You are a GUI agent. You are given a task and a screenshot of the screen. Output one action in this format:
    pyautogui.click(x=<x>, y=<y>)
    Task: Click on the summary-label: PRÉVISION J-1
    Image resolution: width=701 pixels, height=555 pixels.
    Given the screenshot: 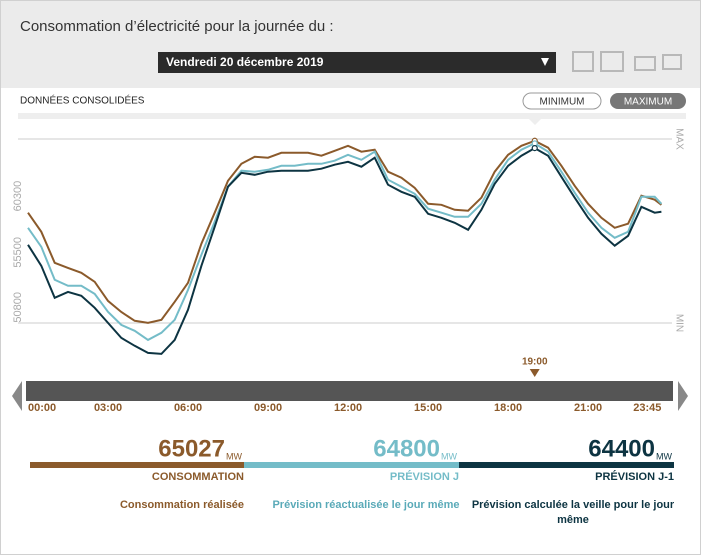 What is the action you would take?
    pyautogui.click(x=634, y=476)
    